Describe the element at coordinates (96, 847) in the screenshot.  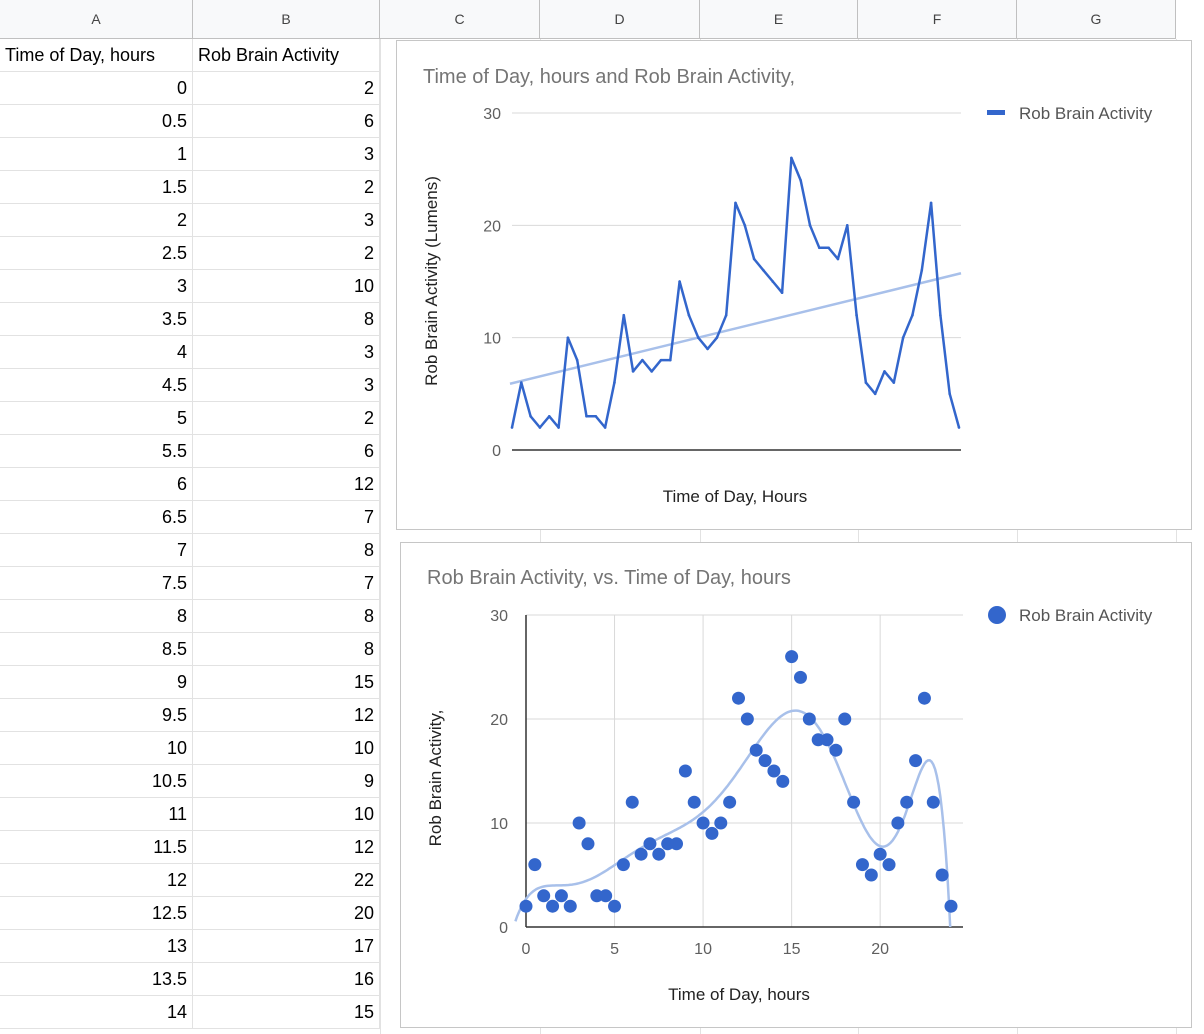
I see `cell-time: 11.5` at that location.